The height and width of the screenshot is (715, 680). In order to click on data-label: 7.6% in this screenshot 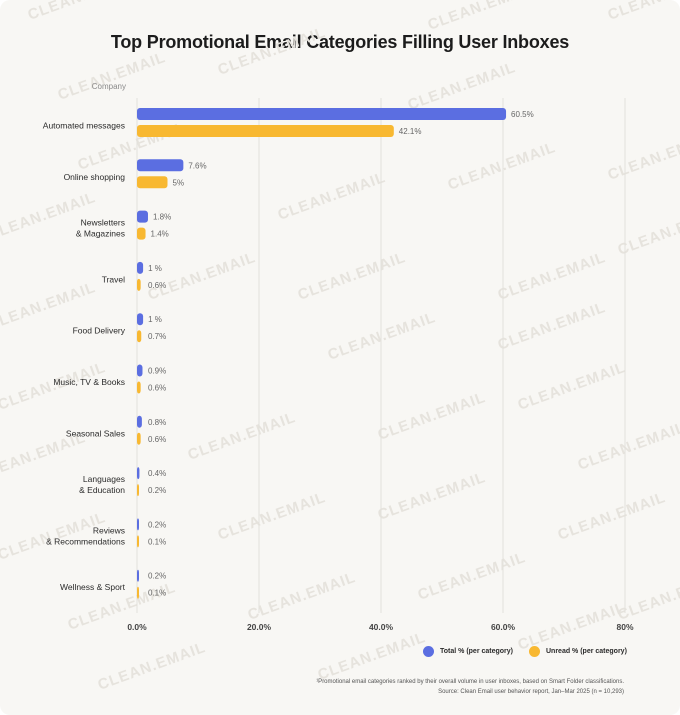, I will do `click(197, 165)`.